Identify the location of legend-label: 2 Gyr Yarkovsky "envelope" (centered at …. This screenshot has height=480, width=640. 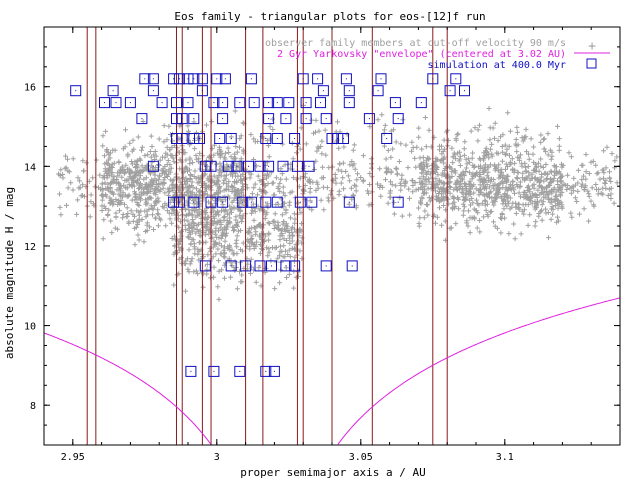
(421, 54).